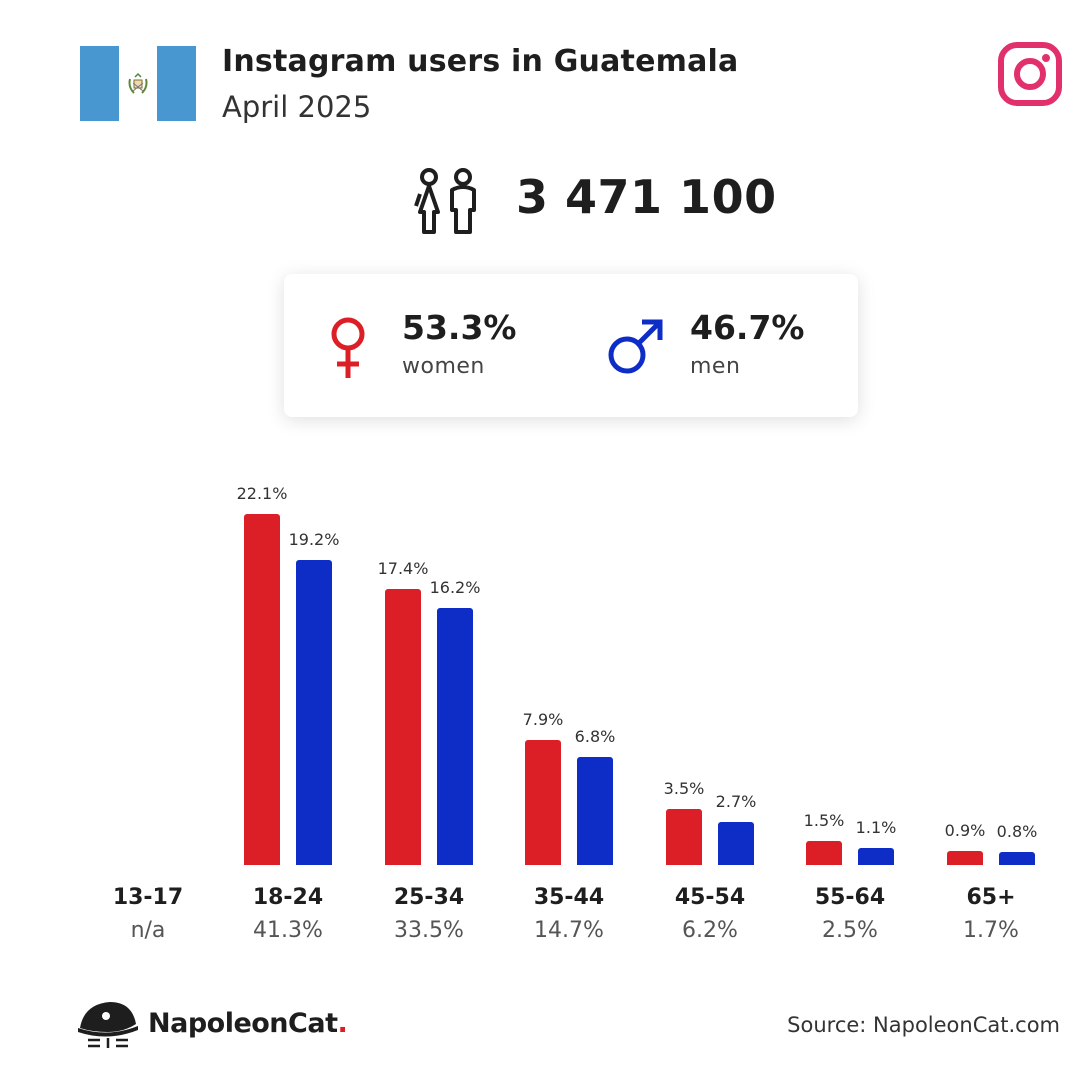  What do you see at coordinates (1017, 858) in the screenshot?
I see `bar-men-65+` at bounding box center [1017, 858].